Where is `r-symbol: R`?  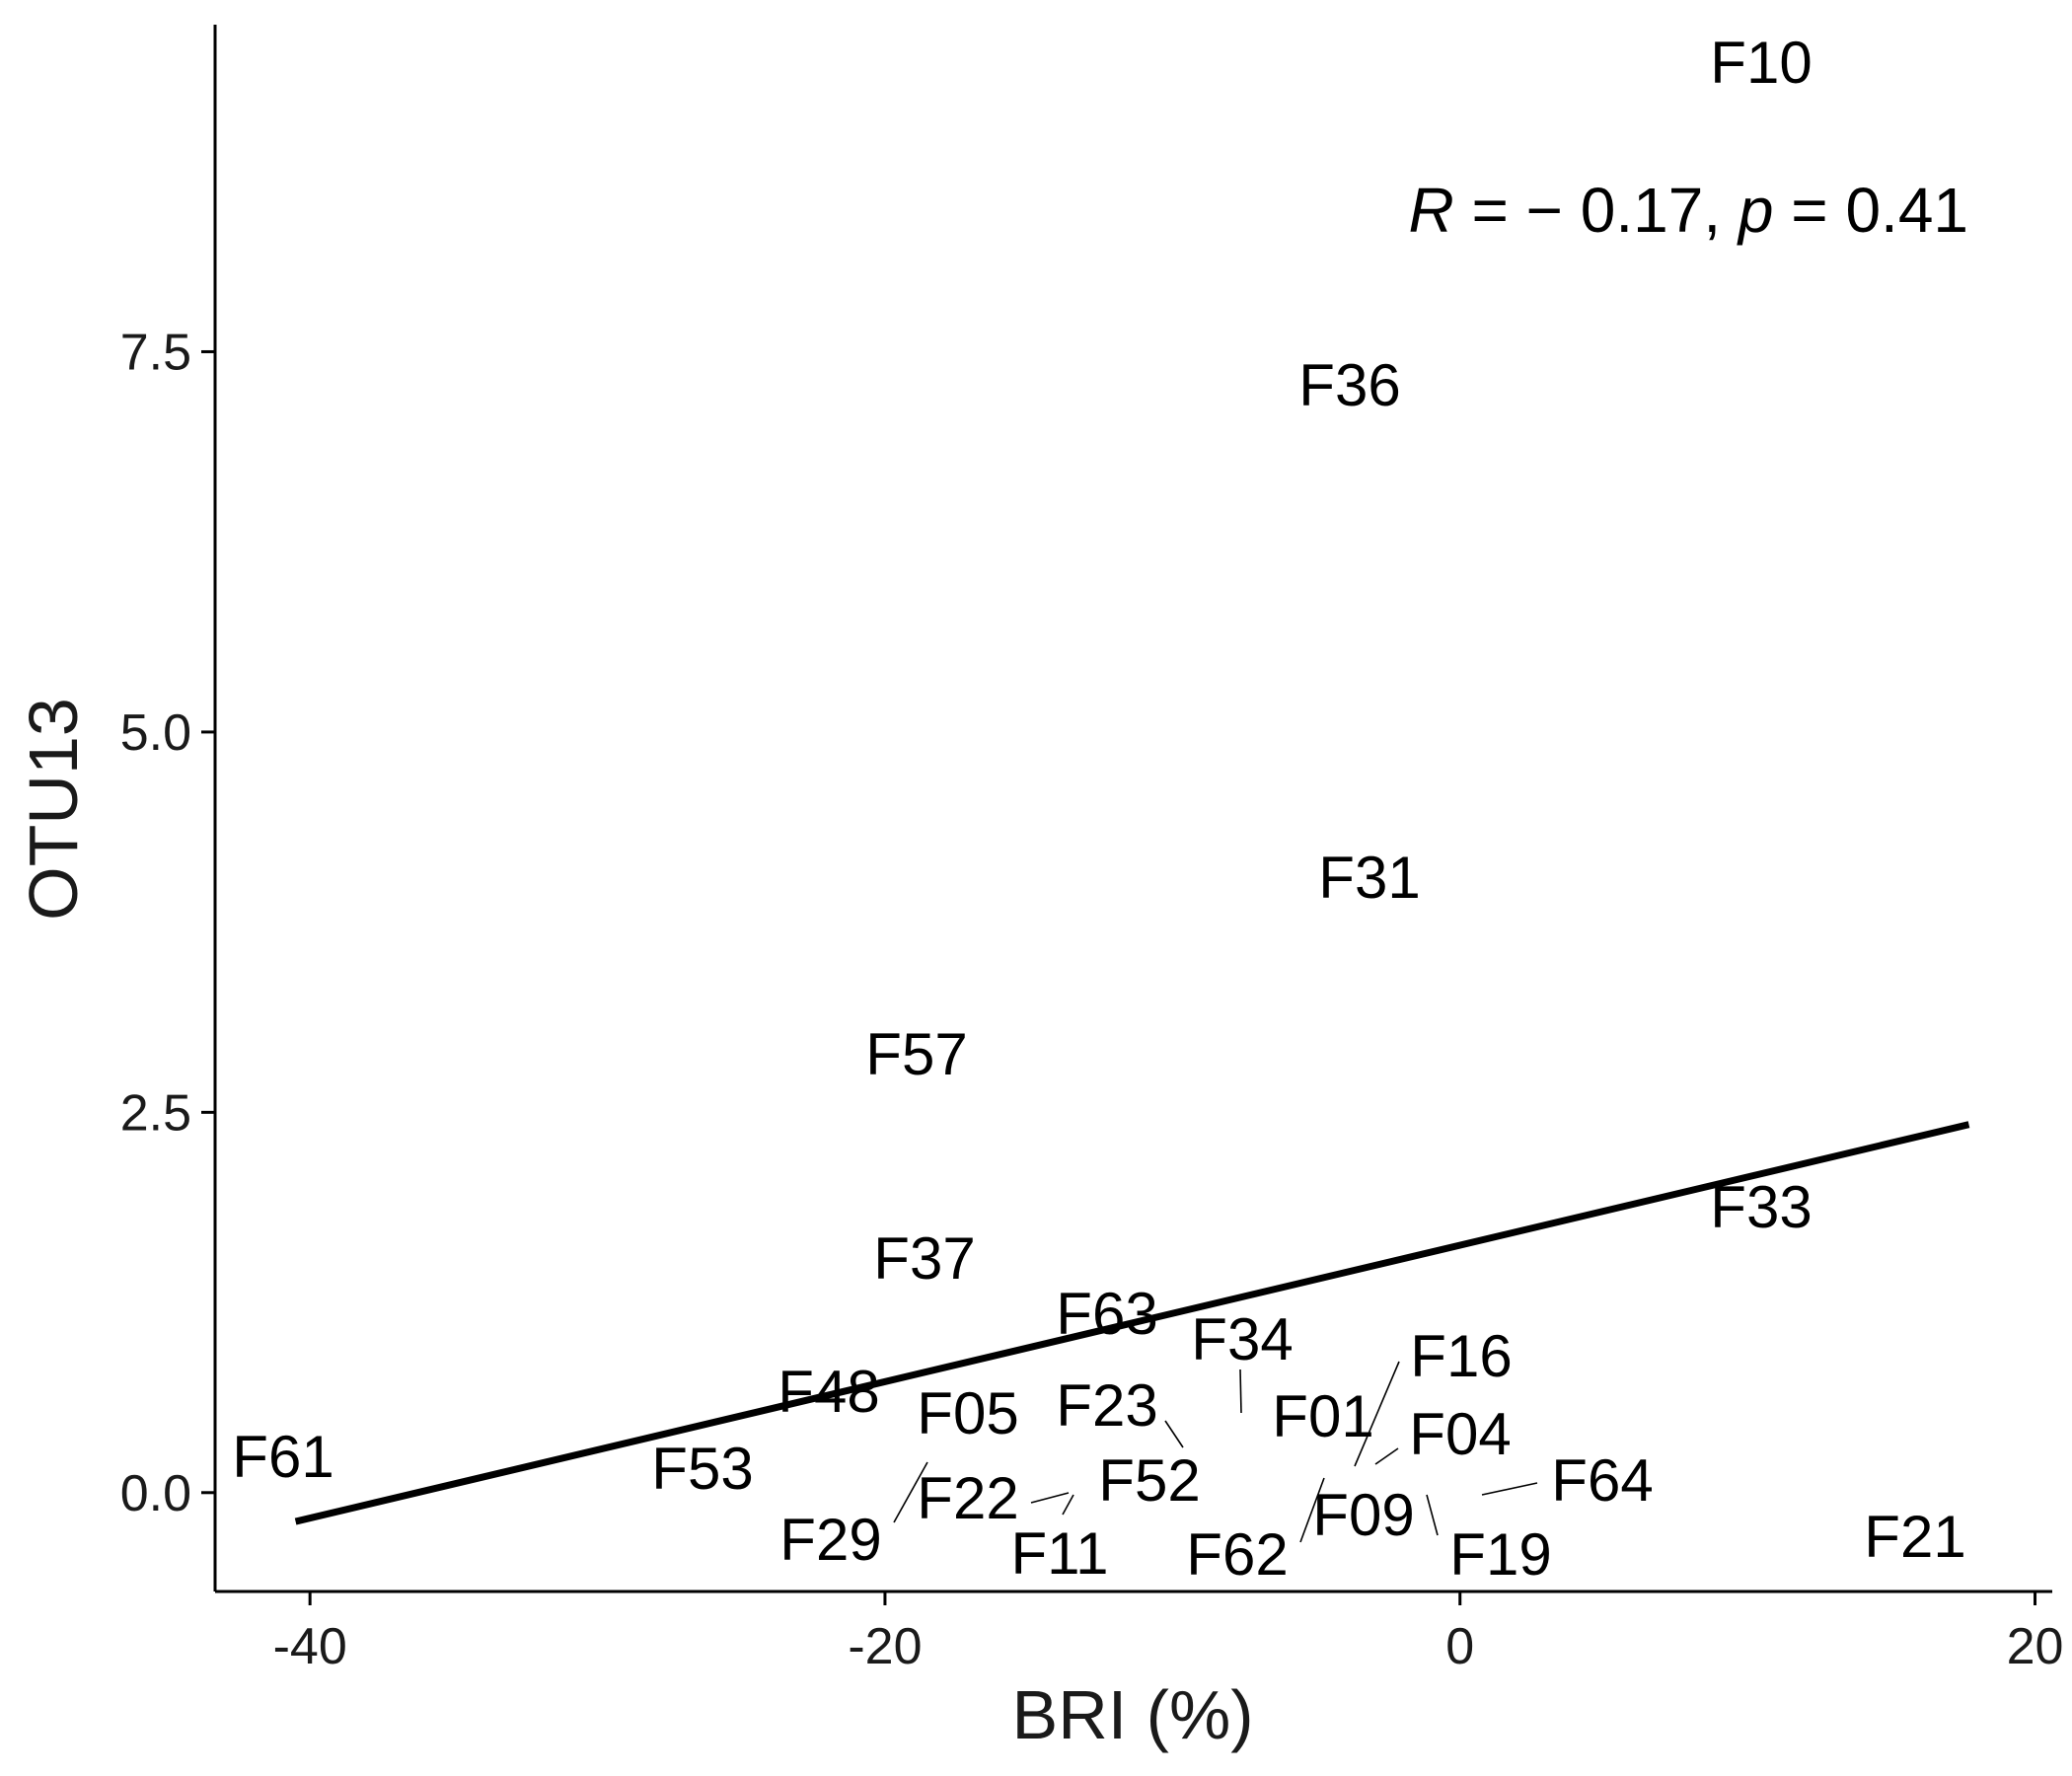
r-symbol: R is located at coordinates (1431, 211).